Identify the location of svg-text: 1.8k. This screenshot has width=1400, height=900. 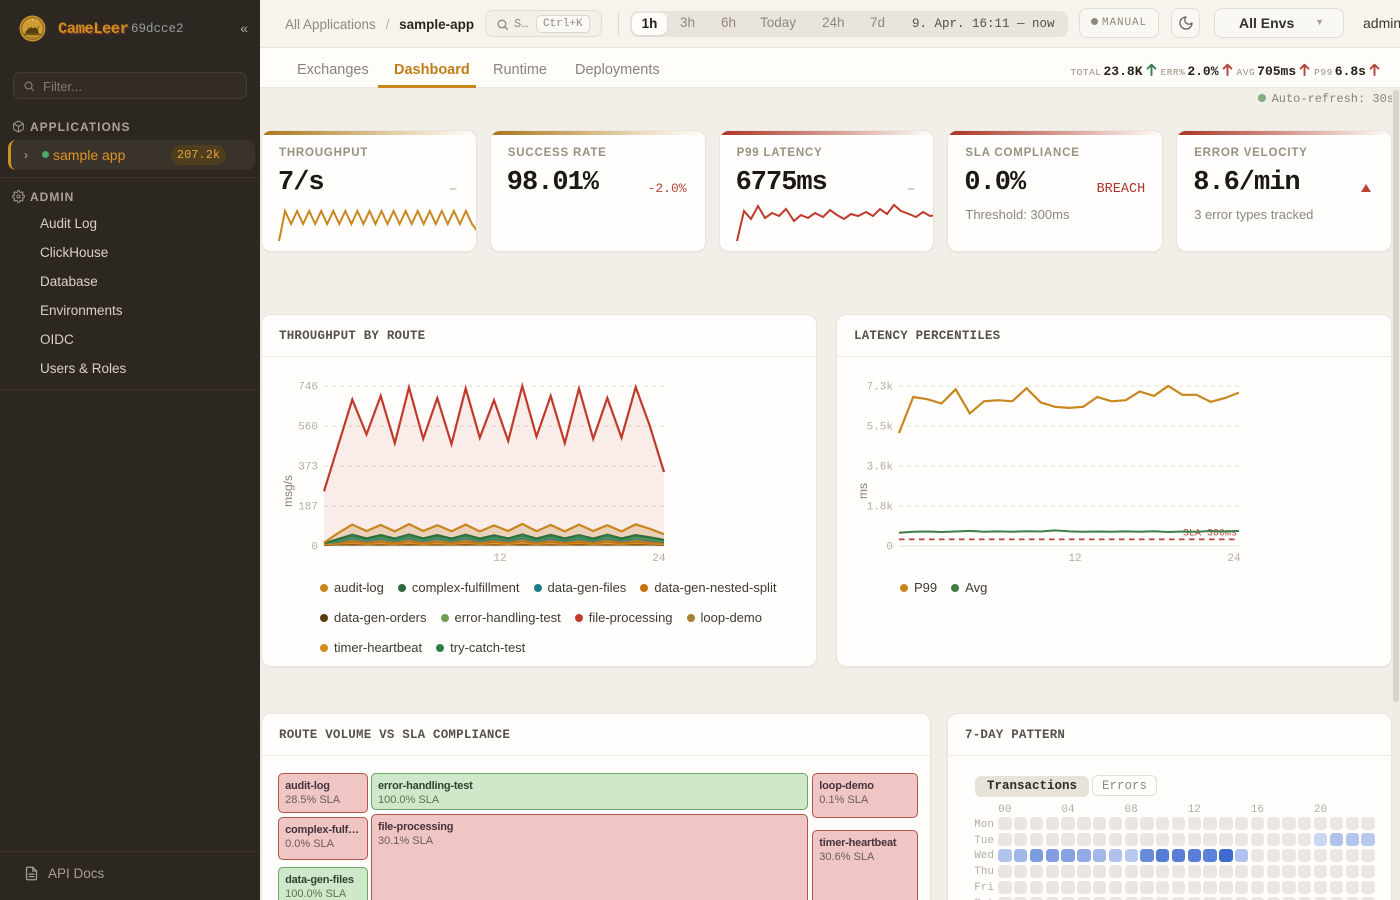
(880, 508).